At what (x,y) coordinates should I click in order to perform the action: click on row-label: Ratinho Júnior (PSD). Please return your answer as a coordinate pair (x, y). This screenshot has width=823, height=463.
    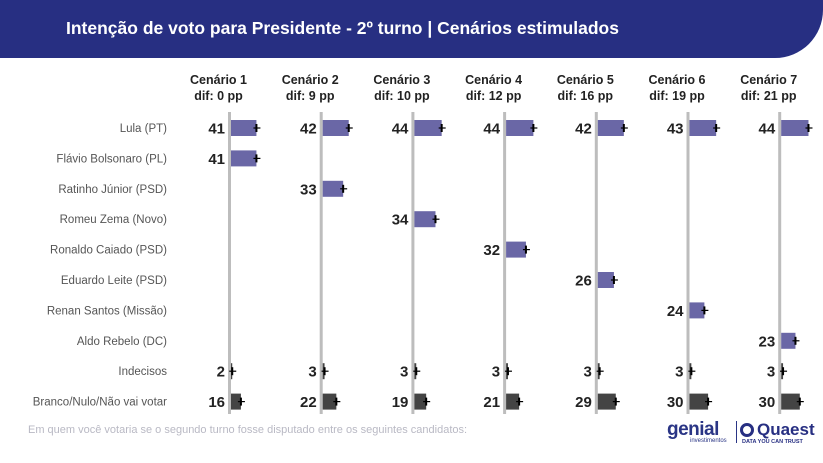
    Looking at the image, I should click on (112, 190).